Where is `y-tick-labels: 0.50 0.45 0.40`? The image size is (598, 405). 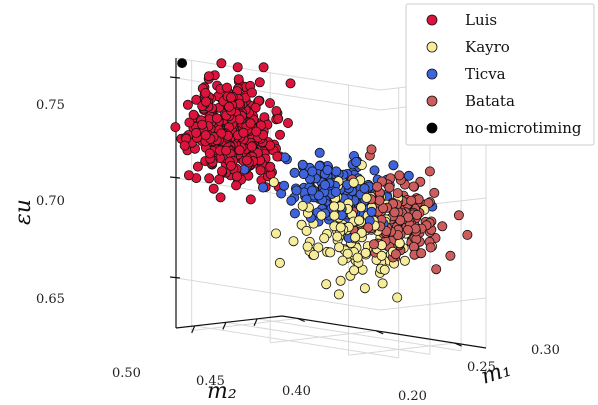
y-tick-labels: 0.50 0.45 0.40 is located at coordinates (211, 382).